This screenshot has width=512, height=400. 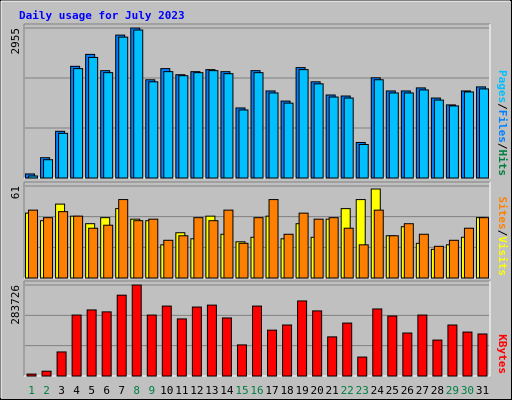 I want to click on x-tick-label: 29, so click(x=452, y=390).